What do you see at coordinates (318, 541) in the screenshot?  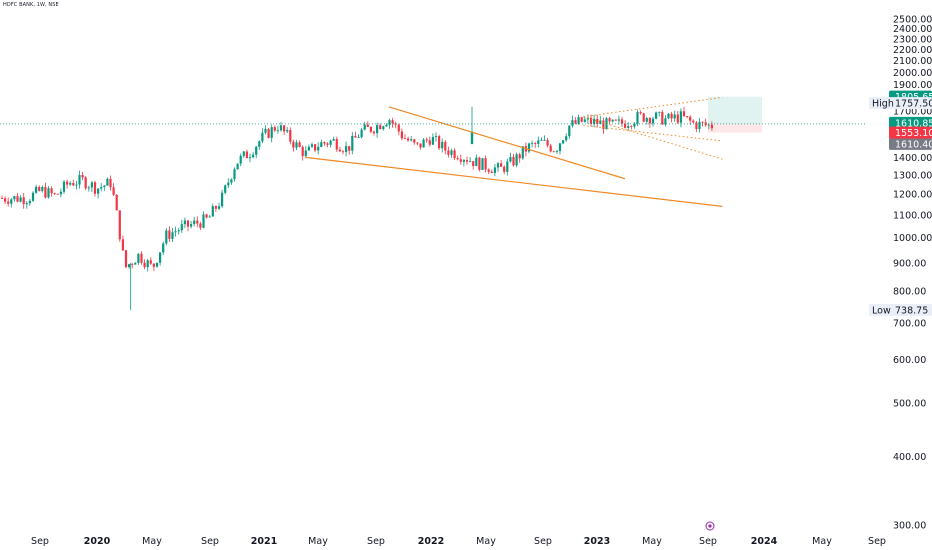 I see `x-tick-label: May` at bounding box center [318, 541].